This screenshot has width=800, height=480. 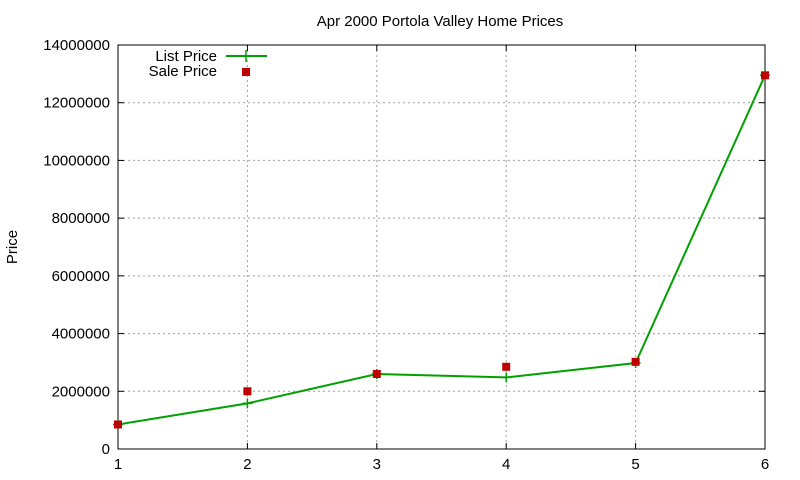 What do you see at coordinates (377, 464) in the screenshot?
I see `x-tick-label: 3` at bounding box center [377, 464].